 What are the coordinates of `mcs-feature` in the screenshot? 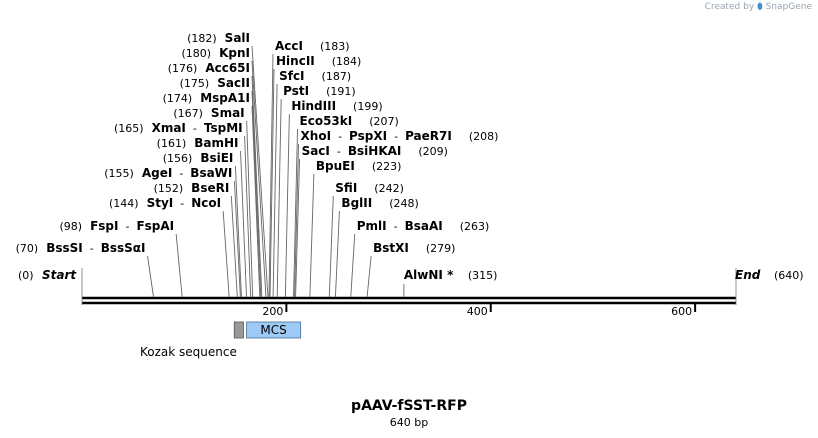 It's located at (274, 330).